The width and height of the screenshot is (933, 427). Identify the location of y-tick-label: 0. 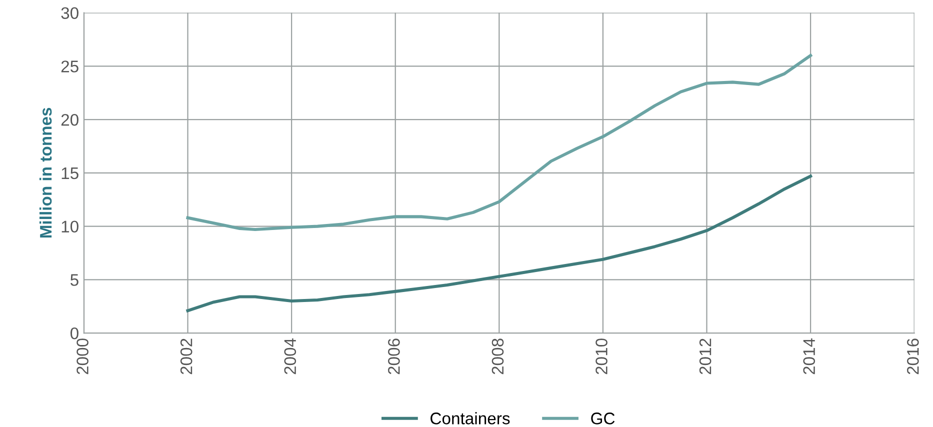
(74, 333).